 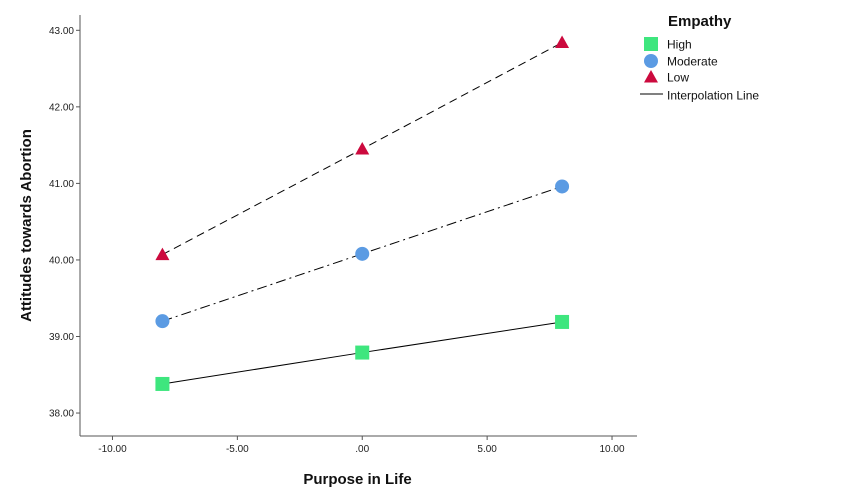 What do you see at coordinates (61, 184) in the screenshot?
I see `y-tick-label: 41.00` at bounding box center [61, 184].